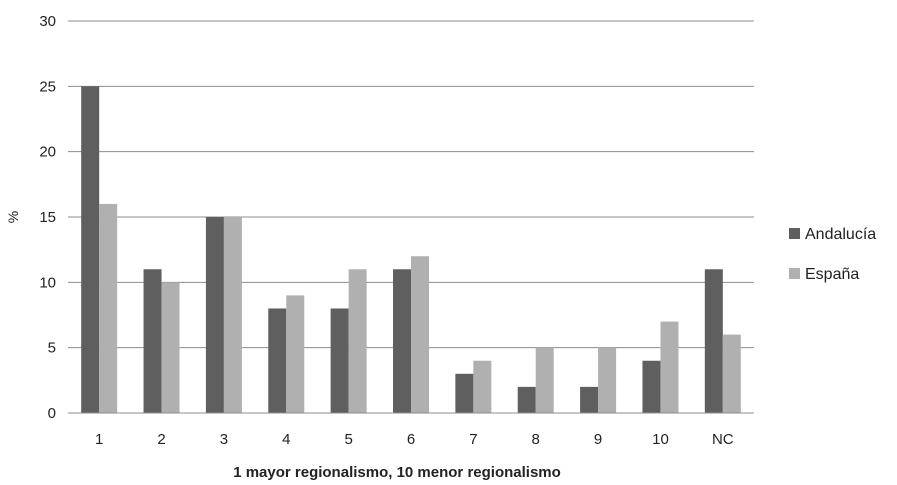 Image resolution: width=897 pixels, height=485 pixels. What do you see at coordinates (731, 373) in the screenshot?
I see `bar-espana-NC` at bounding box center [731, 373].